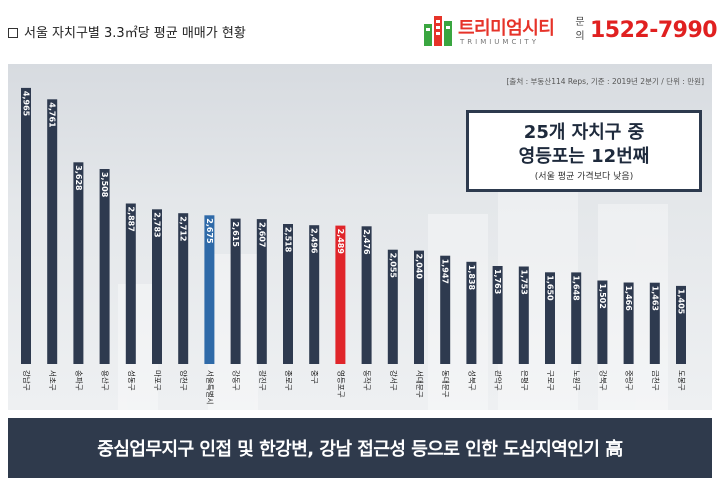 This screenshot has width=720, height=487. Describe the element at coordinates (184, 380) in the screenshot. I see `category-label: 양천구` at that location.